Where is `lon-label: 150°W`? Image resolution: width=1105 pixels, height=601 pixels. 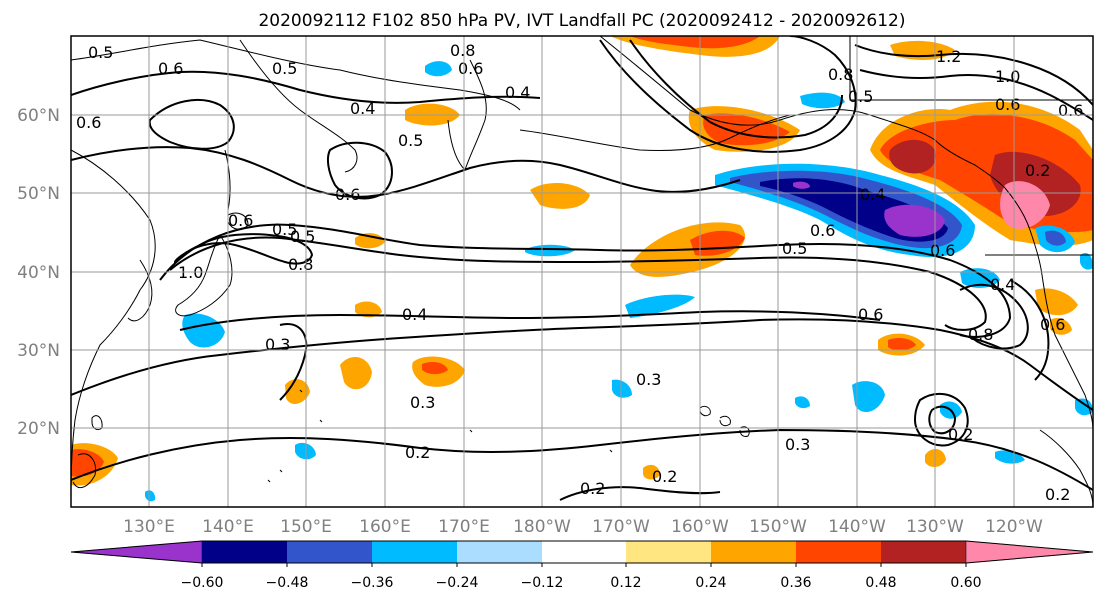 lon-label: 150°W is located at coordinates (778, 527).